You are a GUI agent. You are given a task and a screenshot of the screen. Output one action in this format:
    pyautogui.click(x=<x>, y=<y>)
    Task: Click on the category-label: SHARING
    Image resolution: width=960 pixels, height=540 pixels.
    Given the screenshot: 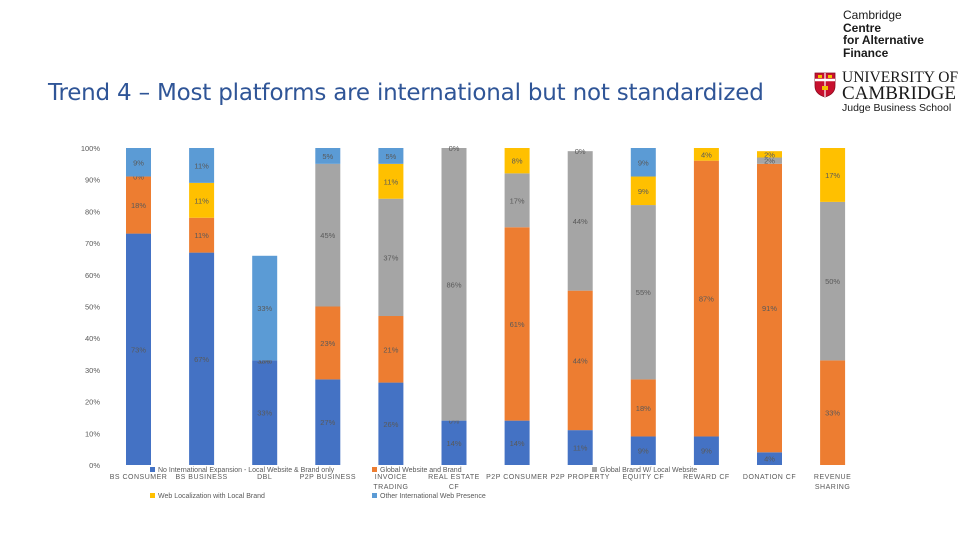 What is the action you would take?
    pyautogui.click(x=832, y=487)
    